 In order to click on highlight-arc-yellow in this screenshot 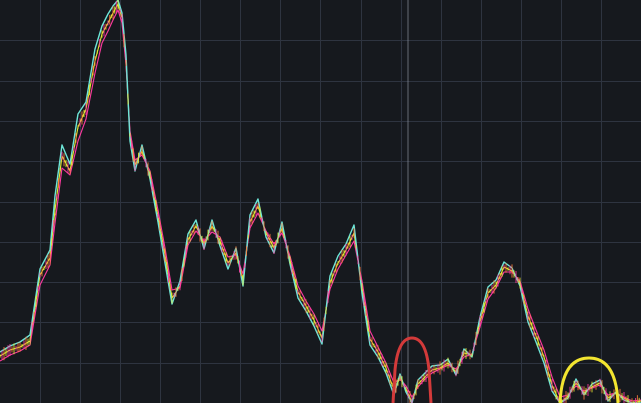, I will do `click(589, 379)`.